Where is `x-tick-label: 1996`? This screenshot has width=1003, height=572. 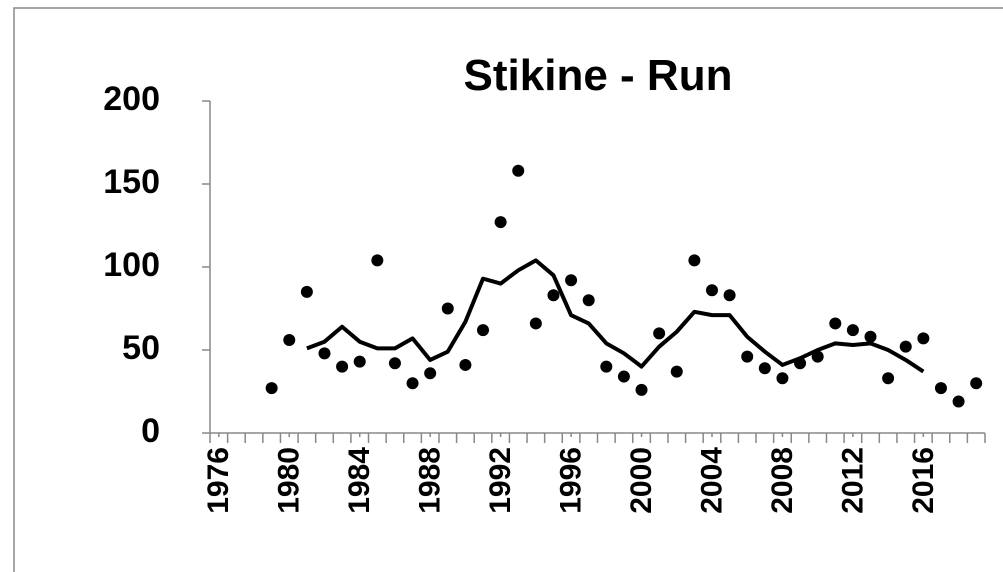 x-tick-label: 1996 is located at coordinates (571, 480).